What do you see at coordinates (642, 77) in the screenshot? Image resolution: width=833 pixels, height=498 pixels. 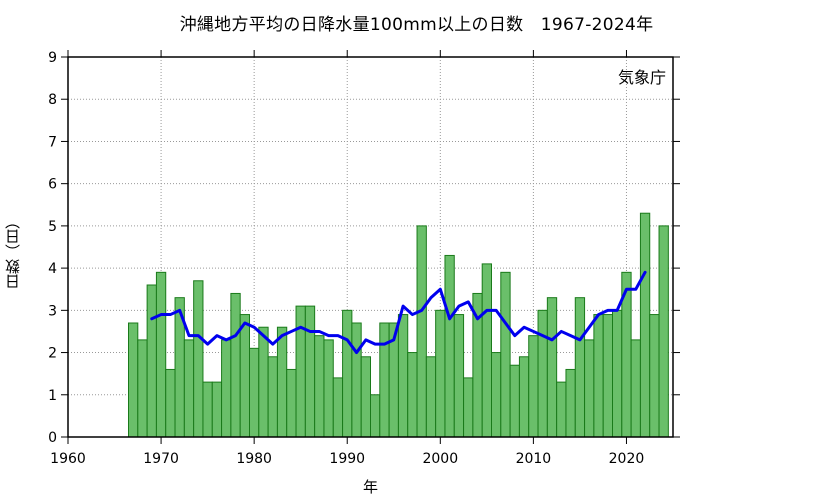 I see `source-credit: 気象庁` at bounding box center [642, 77].